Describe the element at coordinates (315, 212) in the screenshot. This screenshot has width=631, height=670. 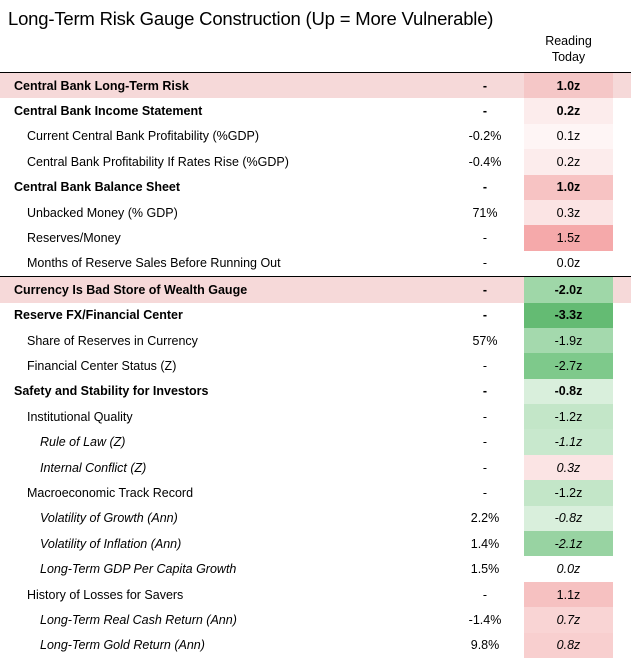
I see `table-row: Unbacked Money (% GDP) 71% 0.3z` at that location.